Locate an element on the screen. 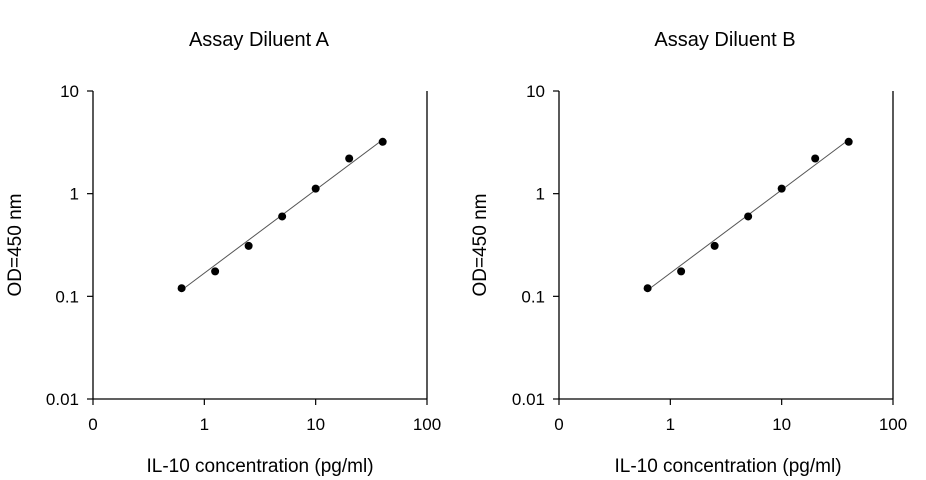 The image size is (926, 480). chart-title: Assay Diluent B is located at coordinates (724, 40).